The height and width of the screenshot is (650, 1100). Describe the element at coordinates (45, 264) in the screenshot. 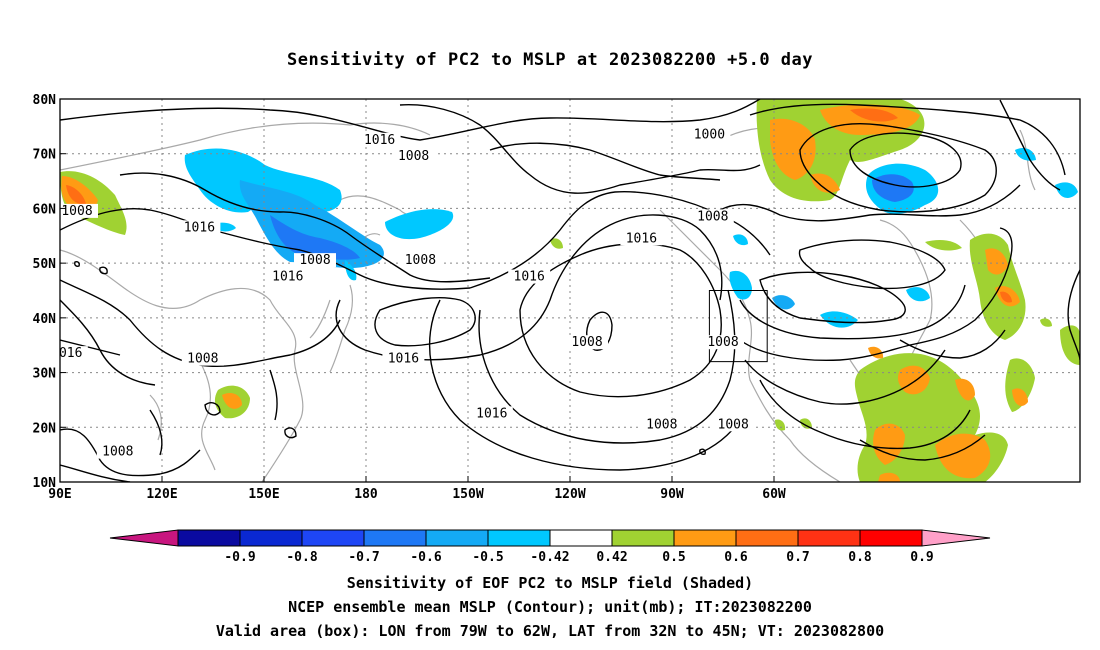

I see `lat-tick-label: 50N` at that location.